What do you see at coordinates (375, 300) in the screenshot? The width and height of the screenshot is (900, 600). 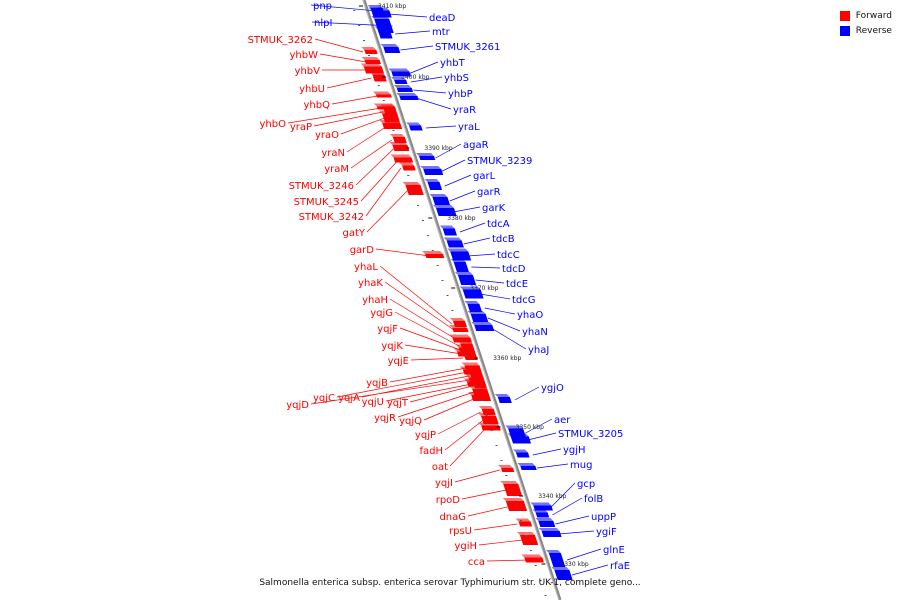 I see `gene-label-yhah: yhaH` at bounding box center [375, 300].